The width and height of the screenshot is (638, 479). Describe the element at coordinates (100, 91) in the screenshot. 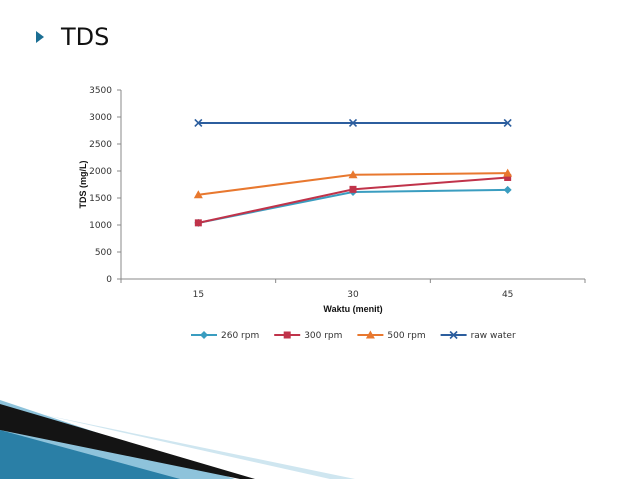

I see `y-tick-label: 3500` at that location.